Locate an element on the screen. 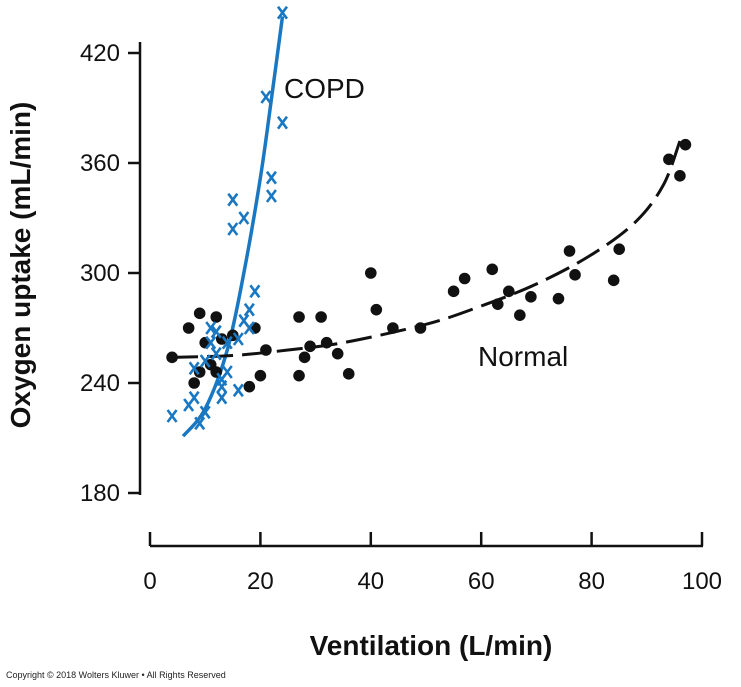 This screenshot has height=687, width=741. normal-series-label: Normal is located at coordinates (523, 356).